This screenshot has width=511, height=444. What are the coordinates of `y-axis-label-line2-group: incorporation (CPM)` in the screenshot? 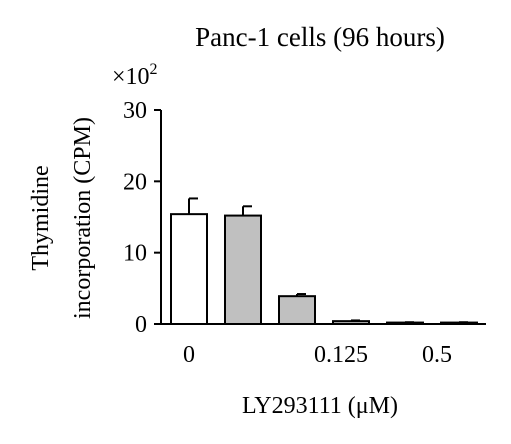 It's located at (83, 218).